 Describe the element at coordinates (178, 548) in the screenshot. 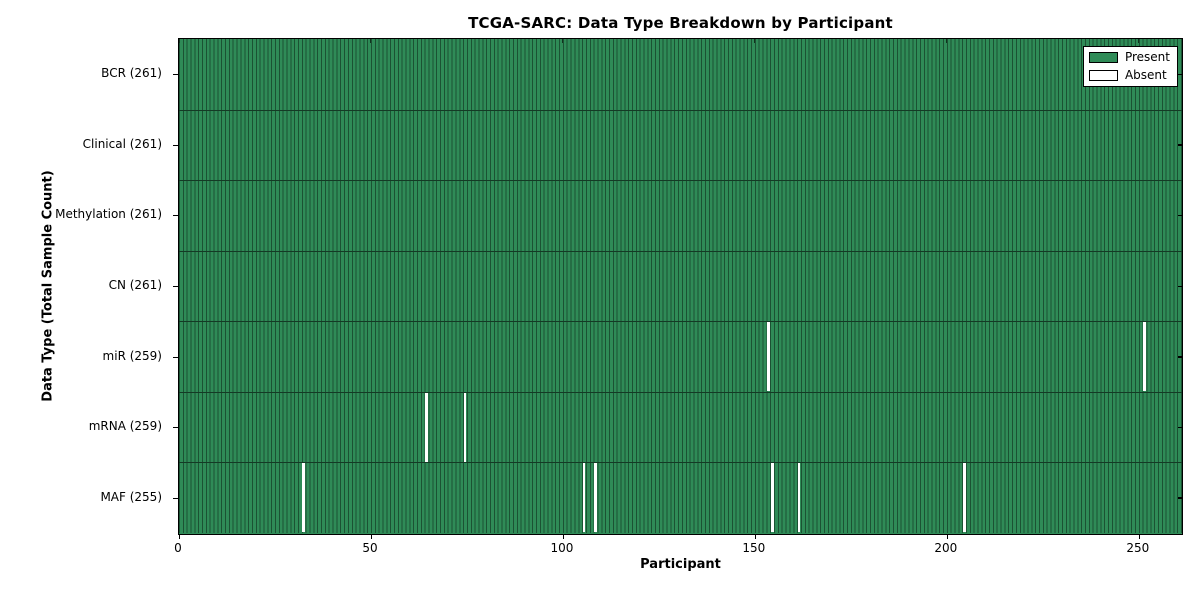

I see `x-tick-label: 0` at that location.